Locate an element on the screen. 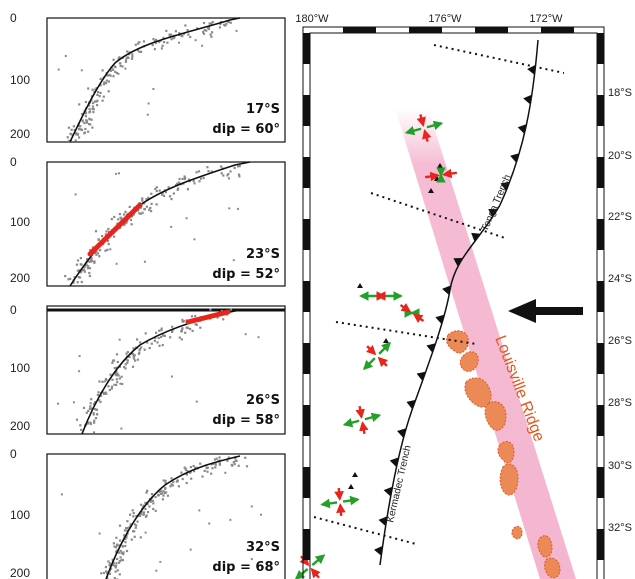  seamount is located at coordinates (478, 392).